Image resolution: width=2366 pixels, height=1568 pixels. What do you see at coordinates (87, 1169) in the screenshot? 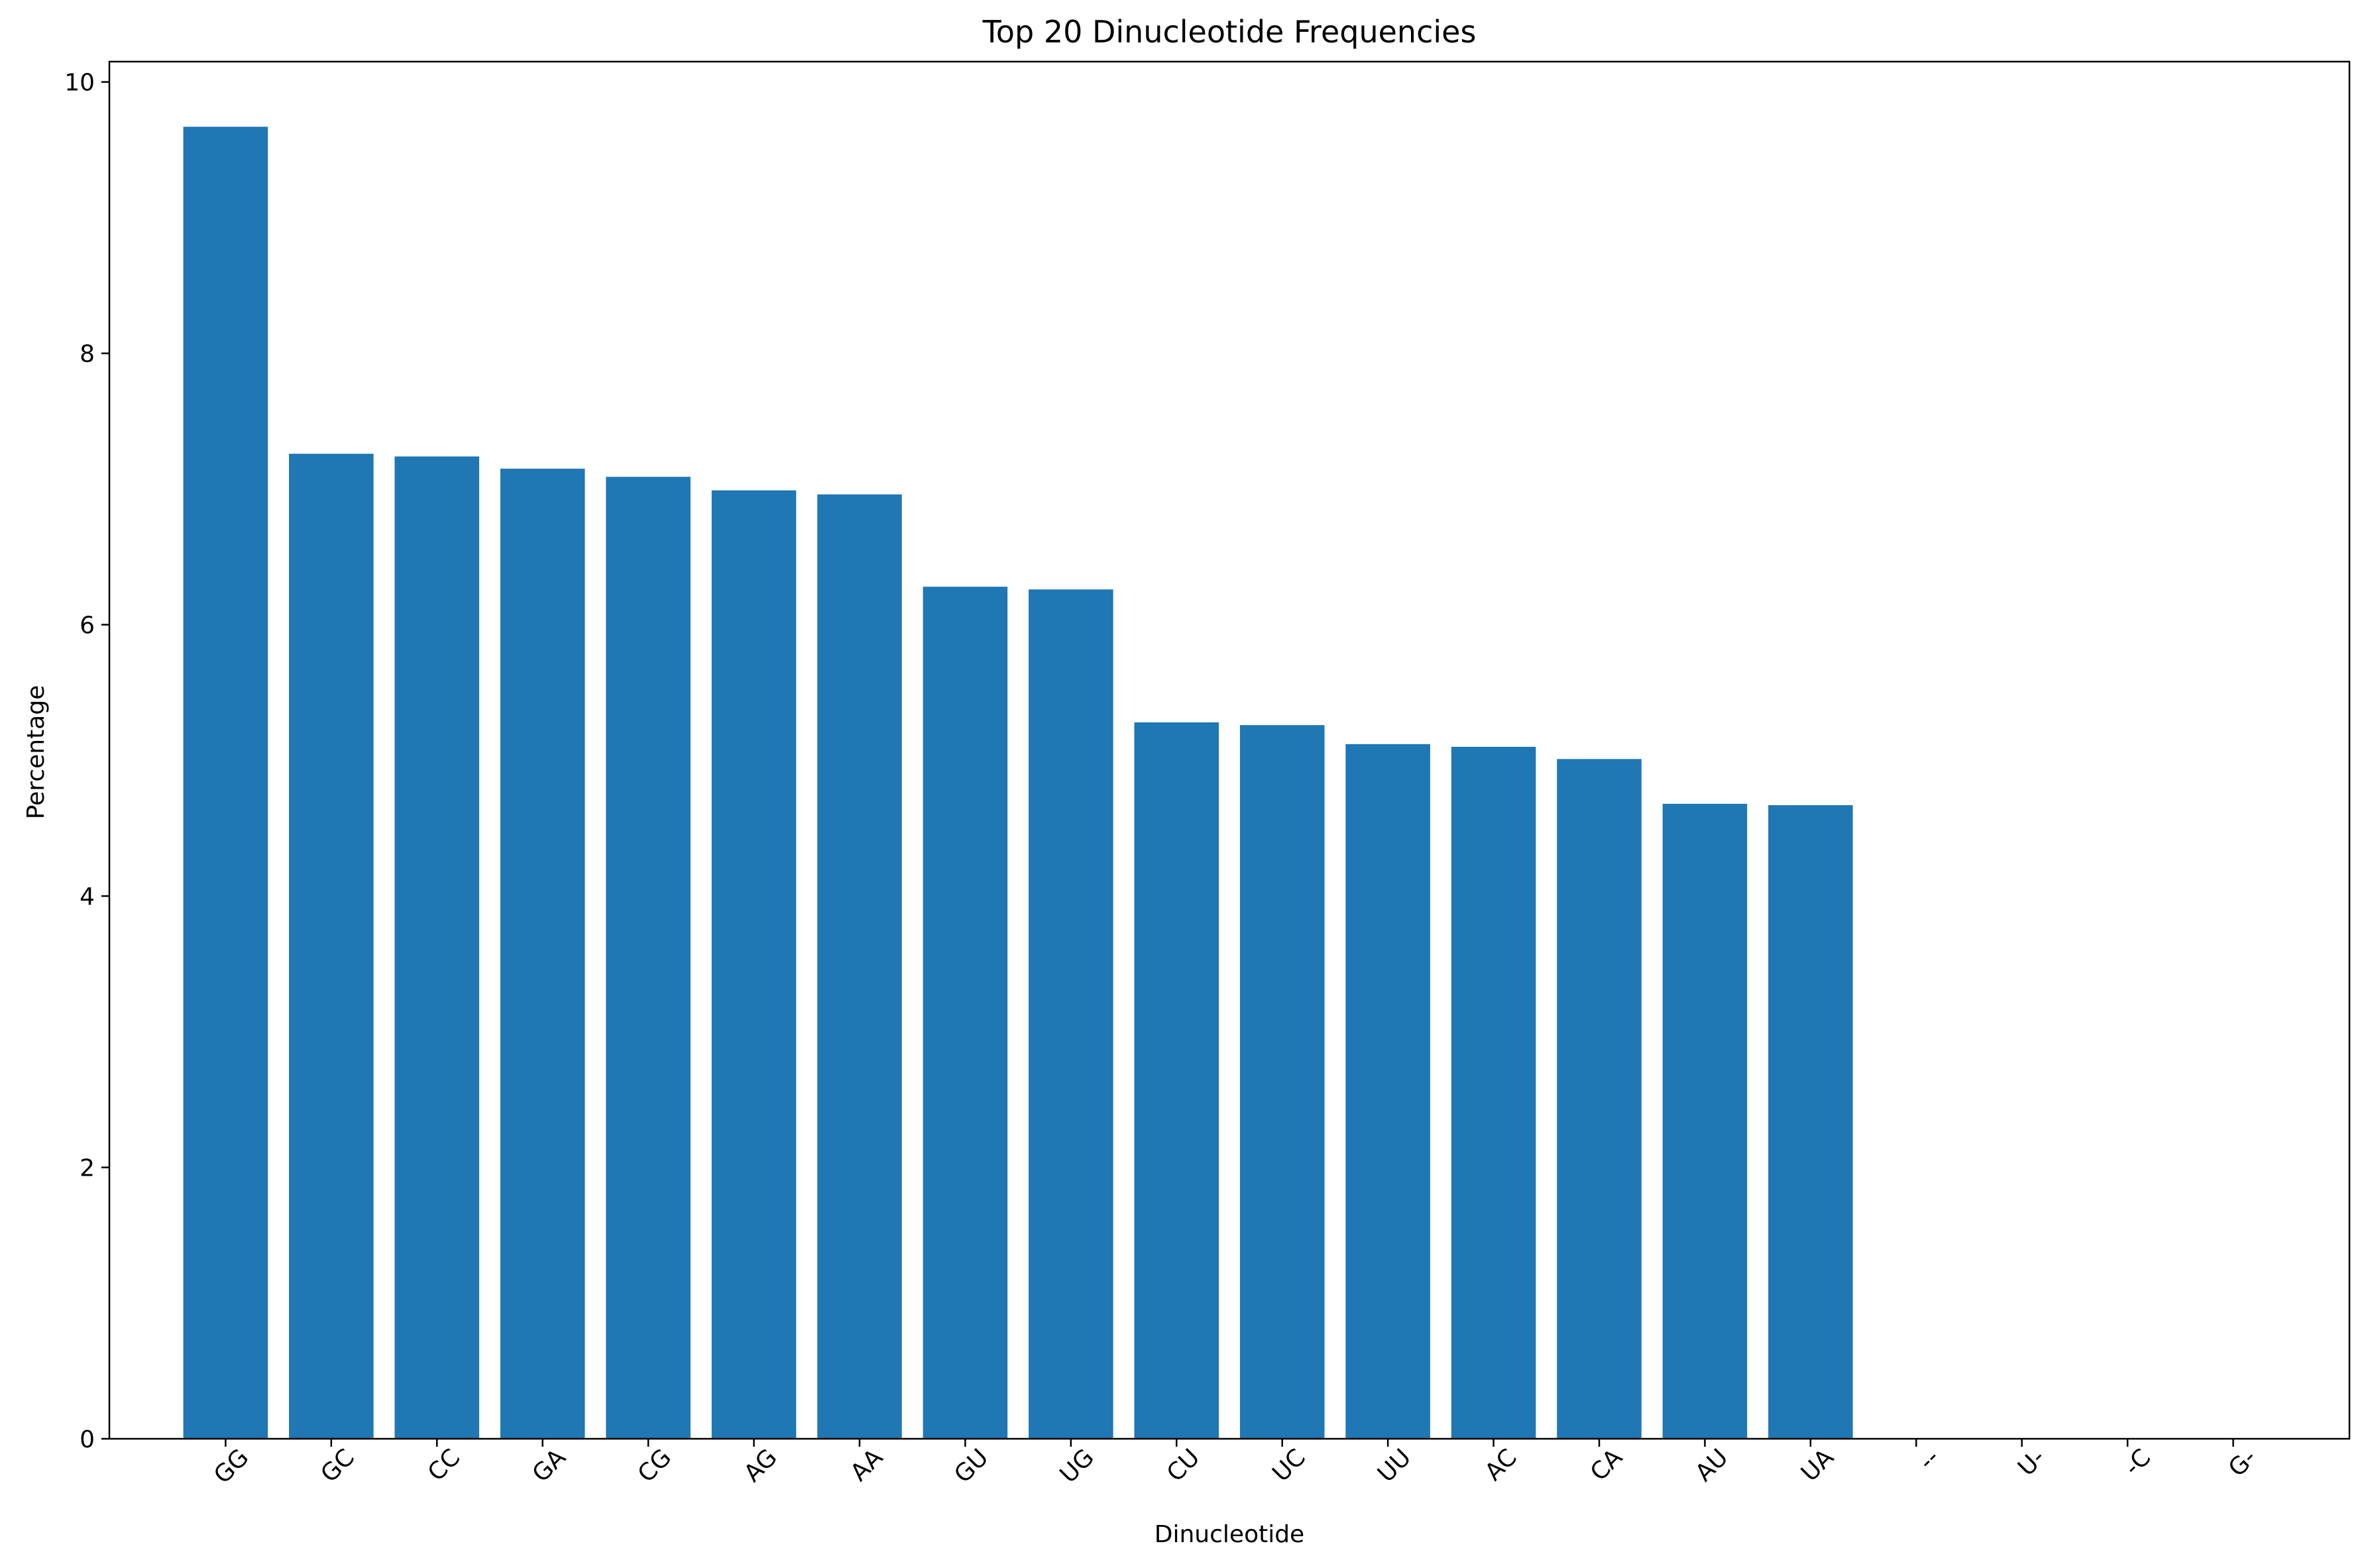
I see `y-tick-label: 2` at bounding box center [87, 1169].